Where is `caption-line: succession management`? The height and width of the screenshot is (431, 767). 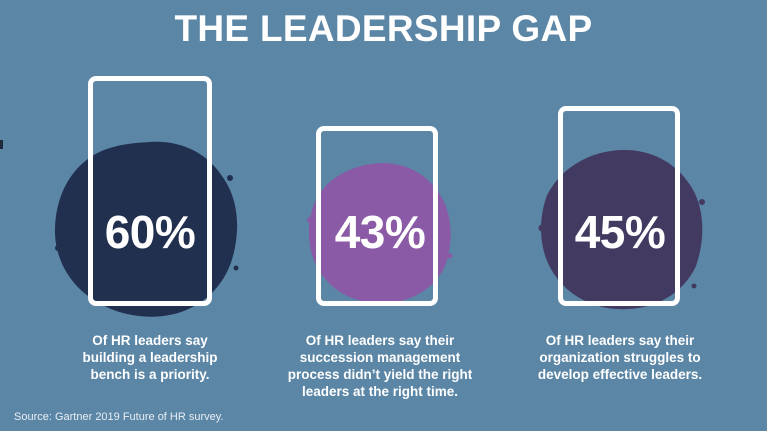
caption-line: succession management is located at coordinates (380, 357).